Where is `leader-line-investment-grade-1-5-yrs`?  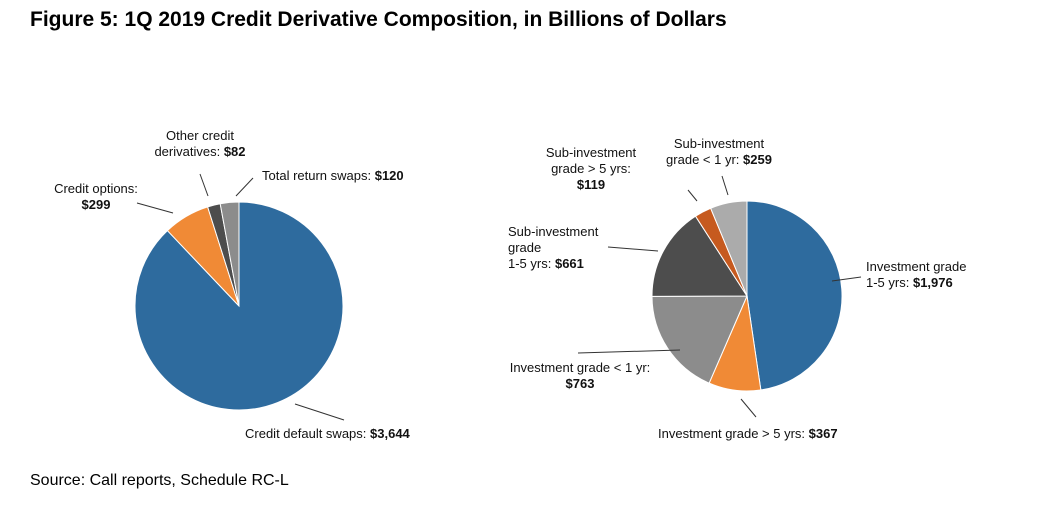
leader-line-investment-grade-1-5-yrs is located at coordinates (846, 279).